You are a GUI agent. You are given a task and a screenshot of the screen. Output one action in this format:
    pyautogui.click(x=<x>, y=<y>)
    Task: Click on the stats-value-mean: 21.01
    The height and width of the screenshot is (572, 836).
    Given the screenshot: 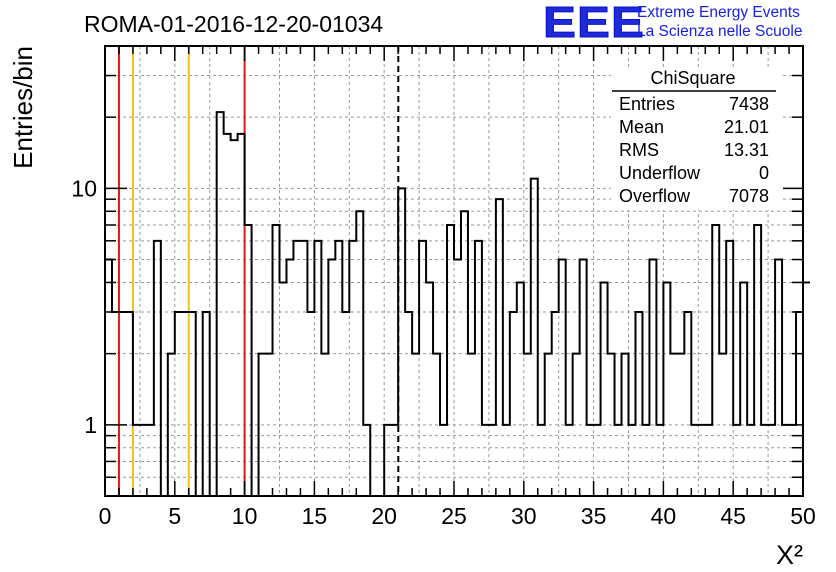 What is the action you would take?
    pyautogui.click(x=746, y=127)
    